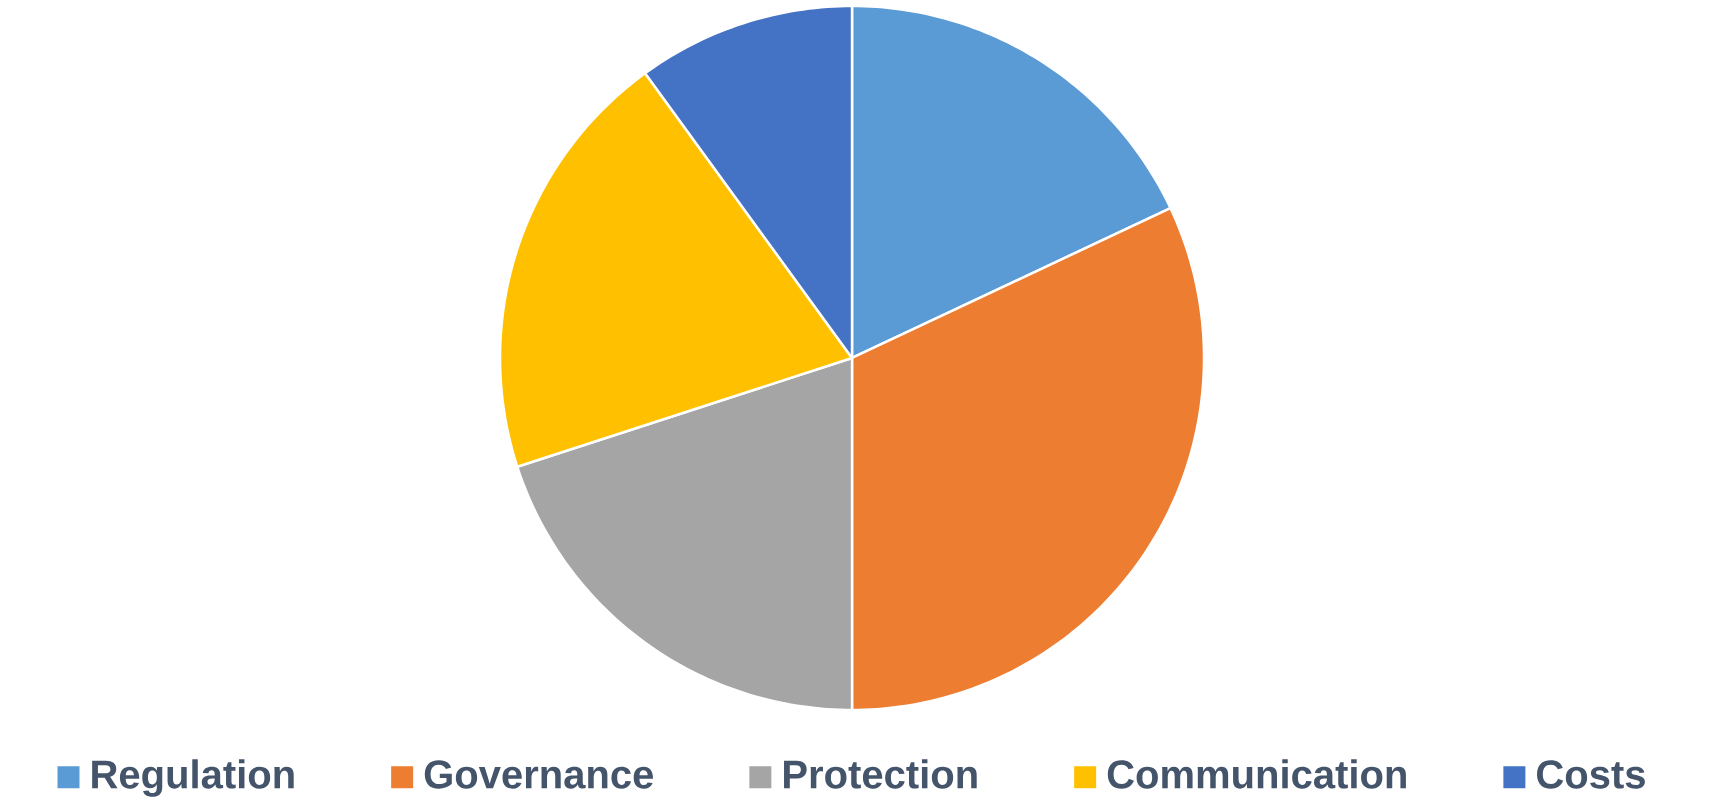 This screenshot has height=804, width=1713. Describe the element at coordinates (1591, 774) in the screenshot. I see `legend-label: Costs` at that location.